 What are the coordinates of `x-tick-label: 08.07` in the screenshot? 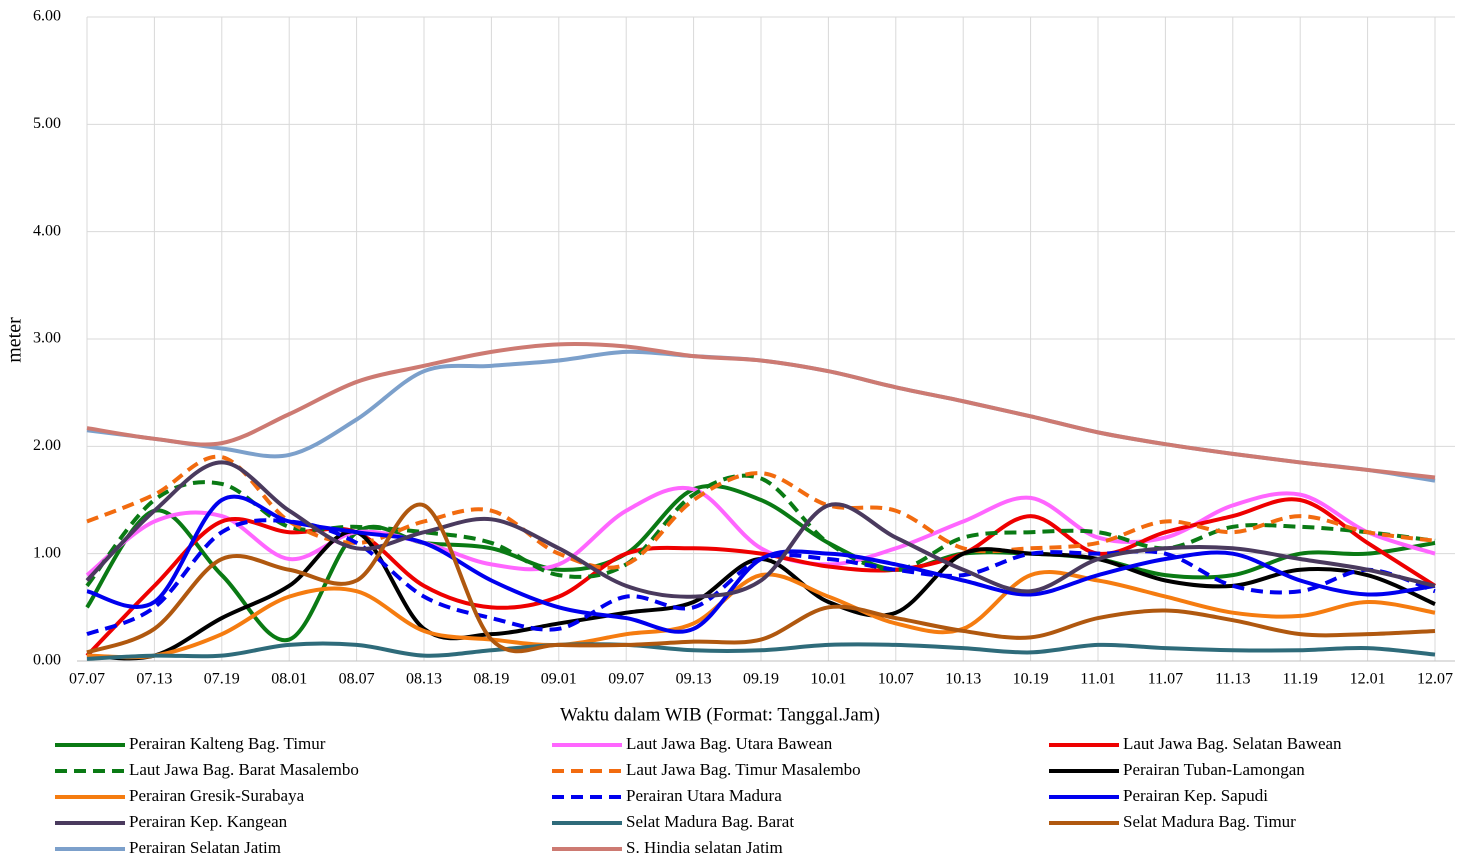 It's located at (357, 679).